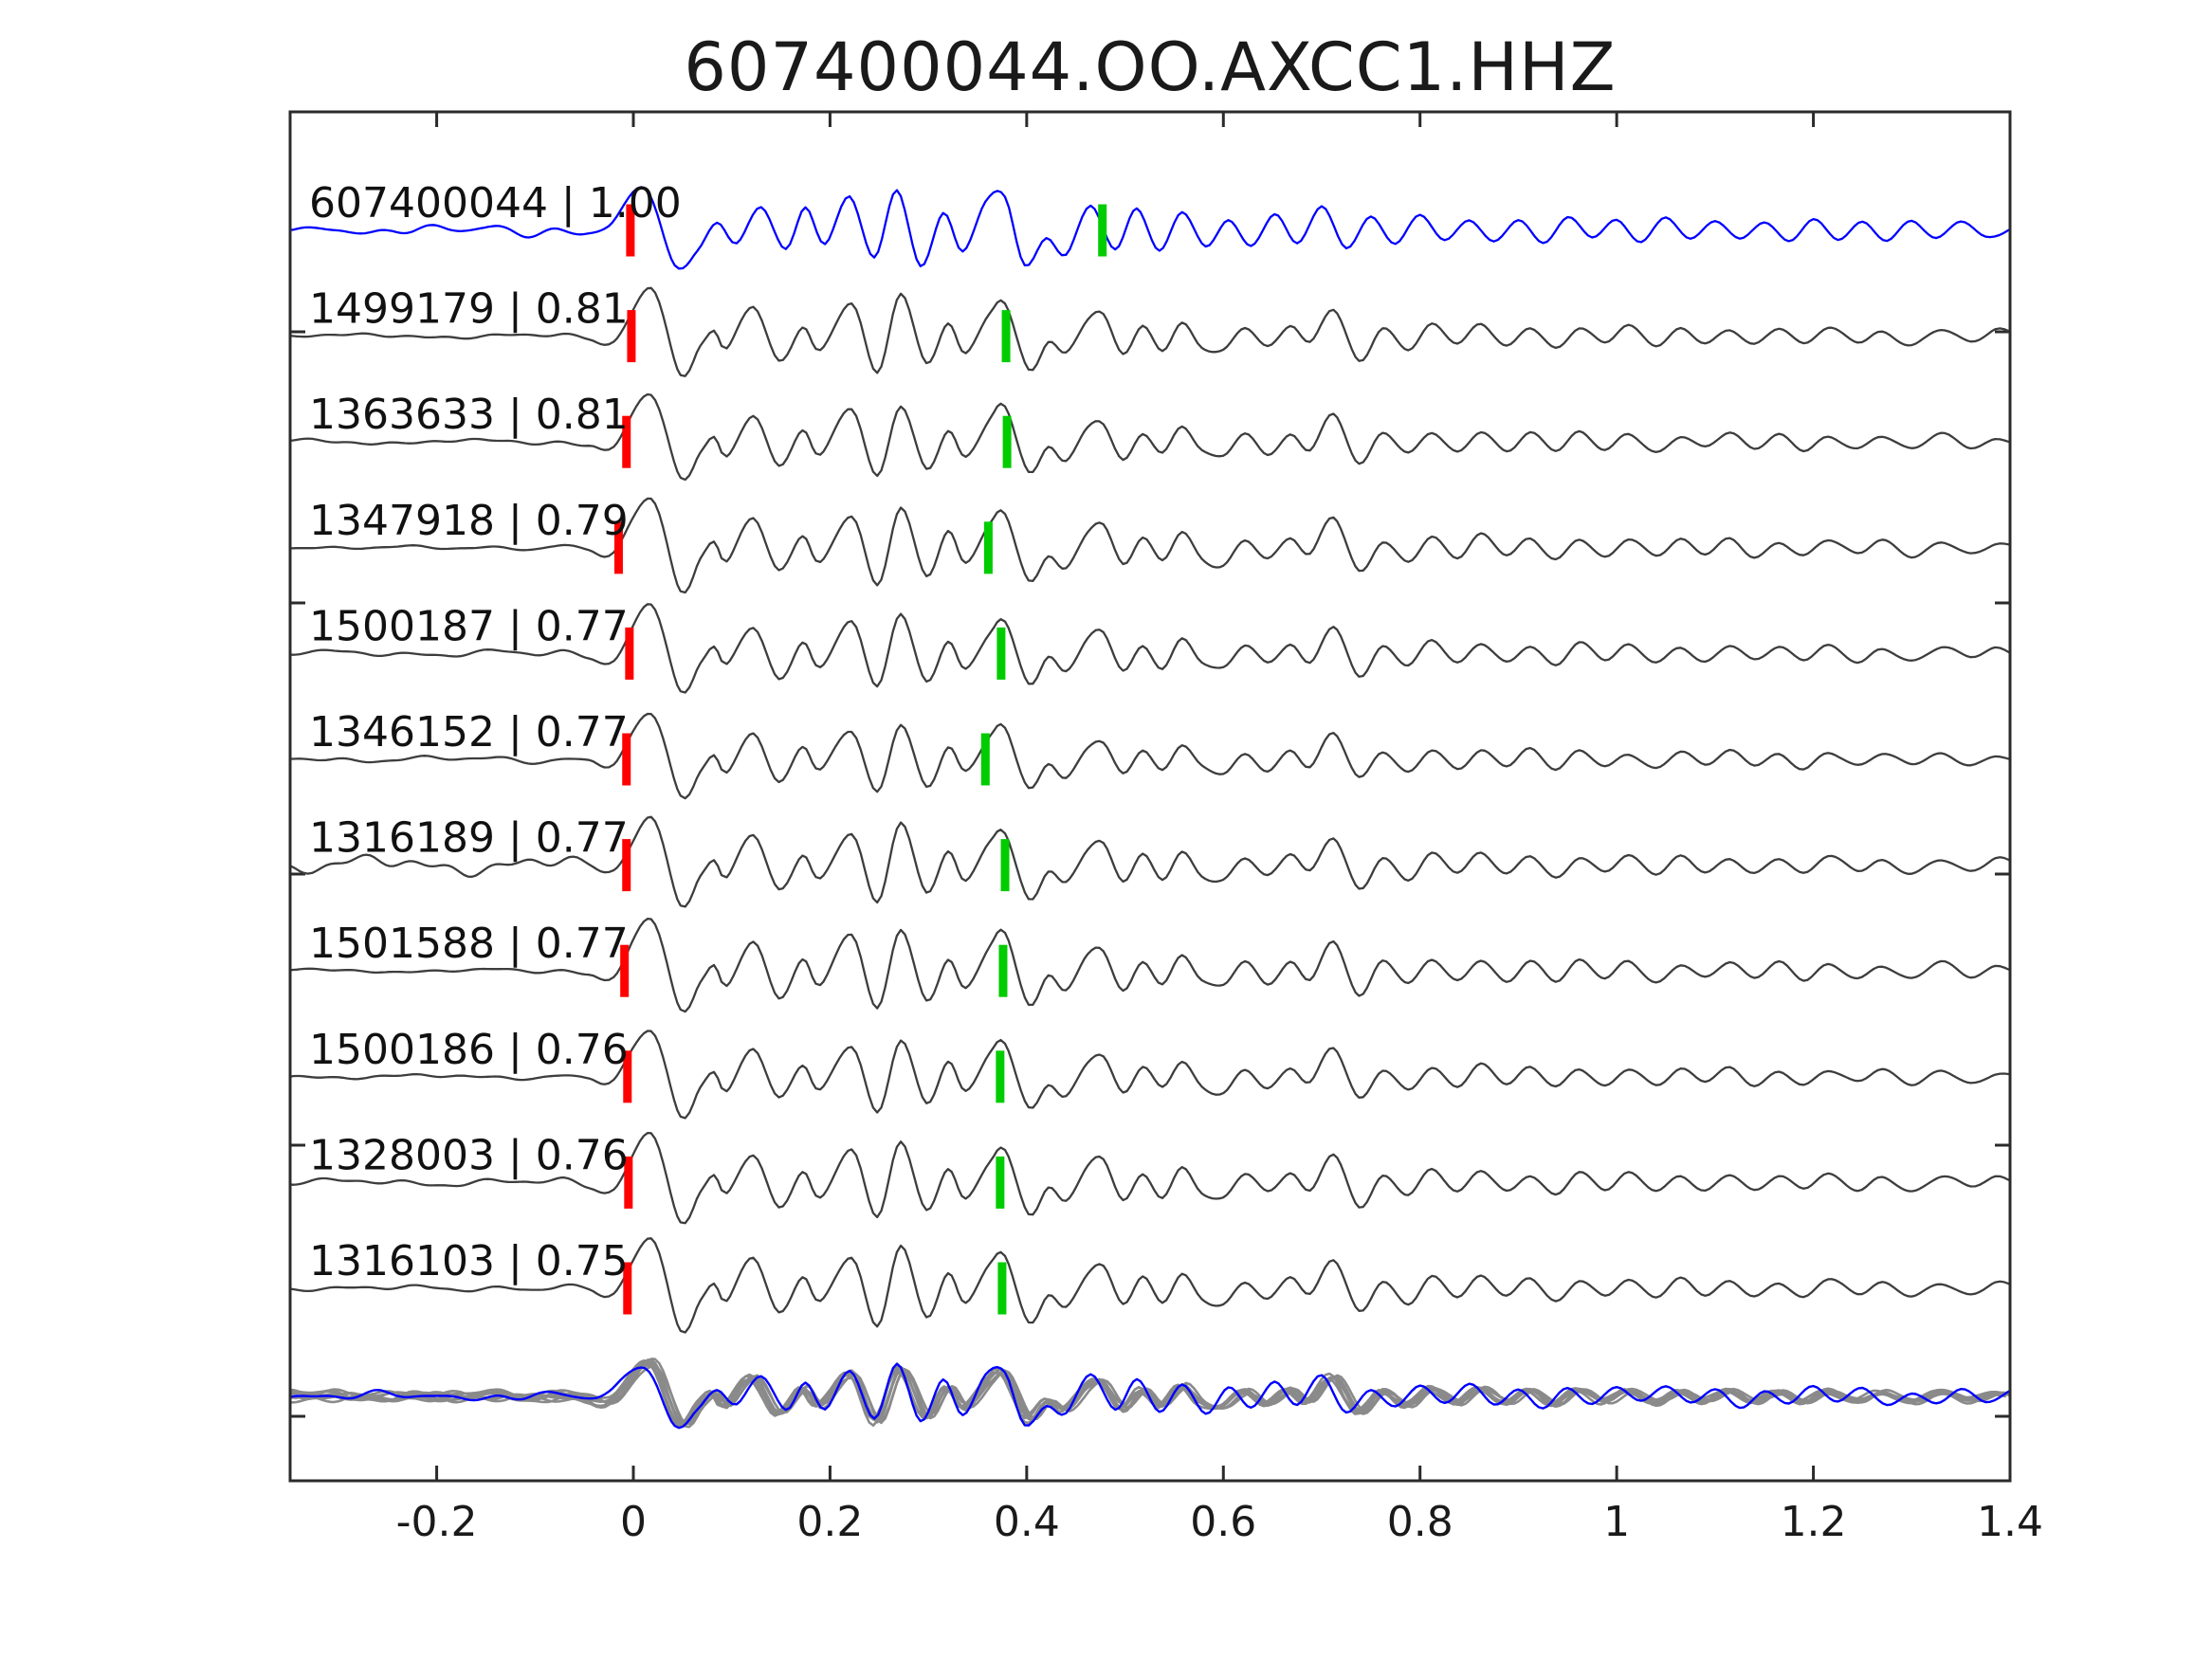  What do you see at coordinates (1027, 1522) in the screenshot?
I see `x-tick-label: 0.4` at bounding box center [1027, 1522].